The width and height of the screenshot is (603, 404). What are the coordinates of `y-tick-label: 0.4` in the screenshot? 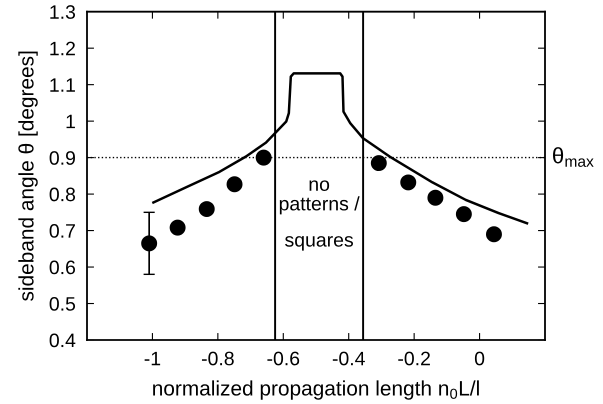 It's located at (63, 340).